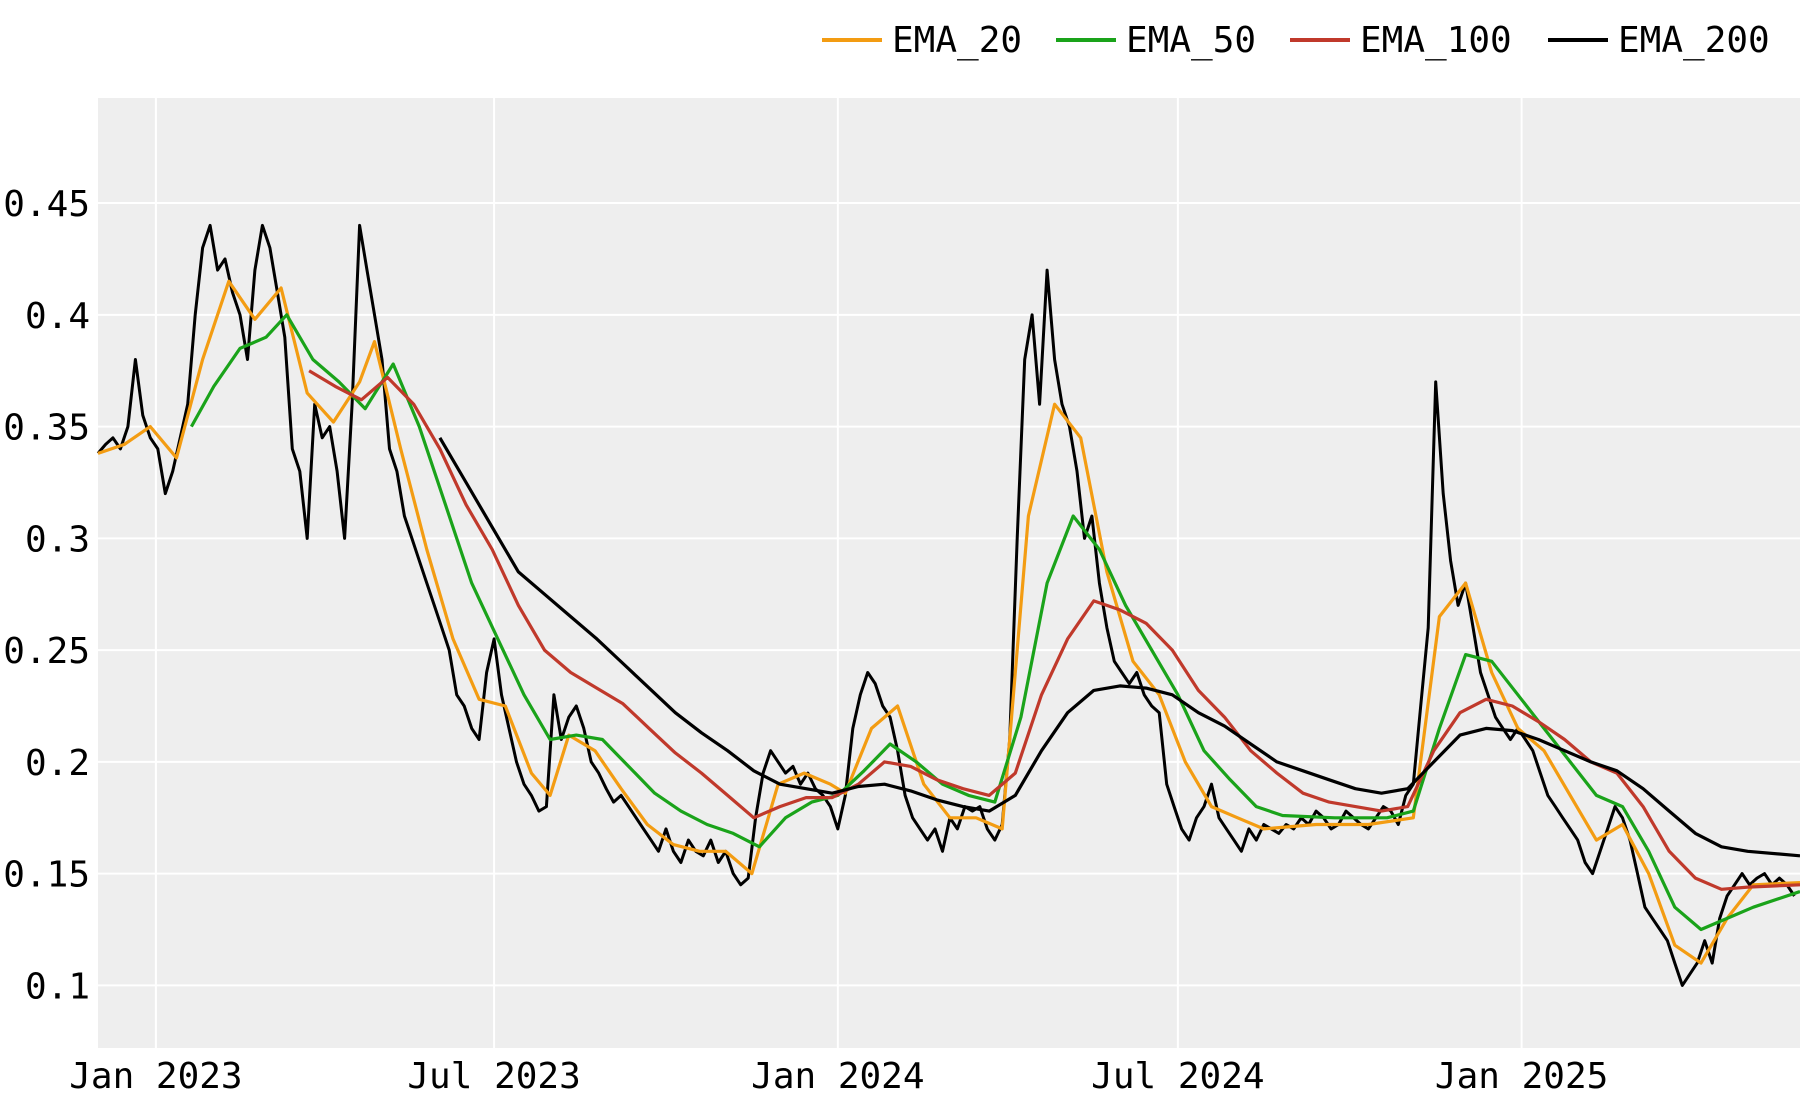  I want to click on x-tick-label: Jul 2024, so click(1177, 1076).